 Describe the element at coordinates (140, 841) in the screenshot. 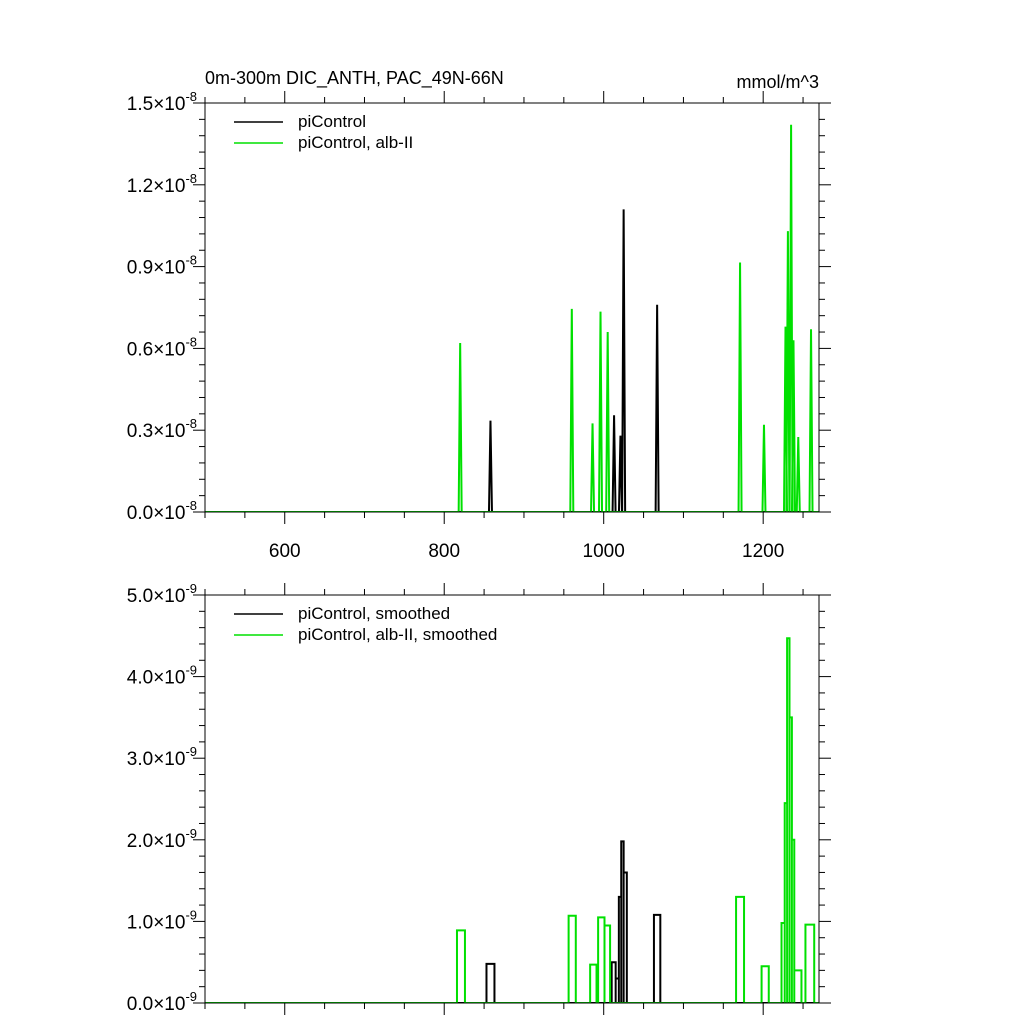

I see `y-tick-mantissa: 2.0` at that location.